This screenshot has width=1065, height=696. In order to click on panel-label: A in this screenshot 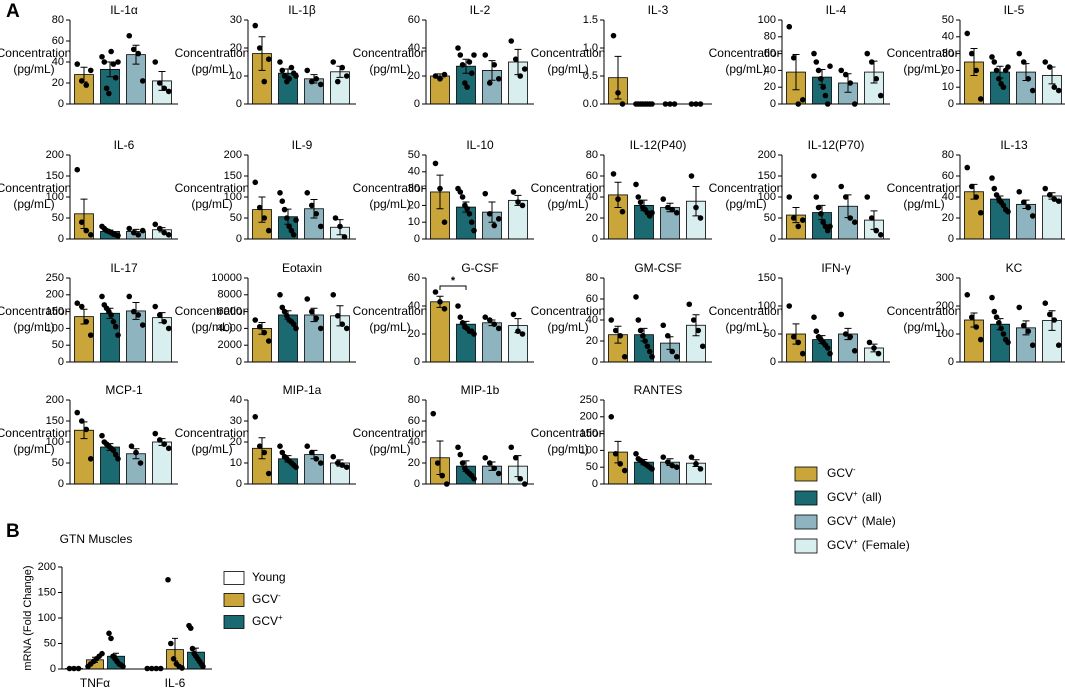, I will do `click(13, 11)`.